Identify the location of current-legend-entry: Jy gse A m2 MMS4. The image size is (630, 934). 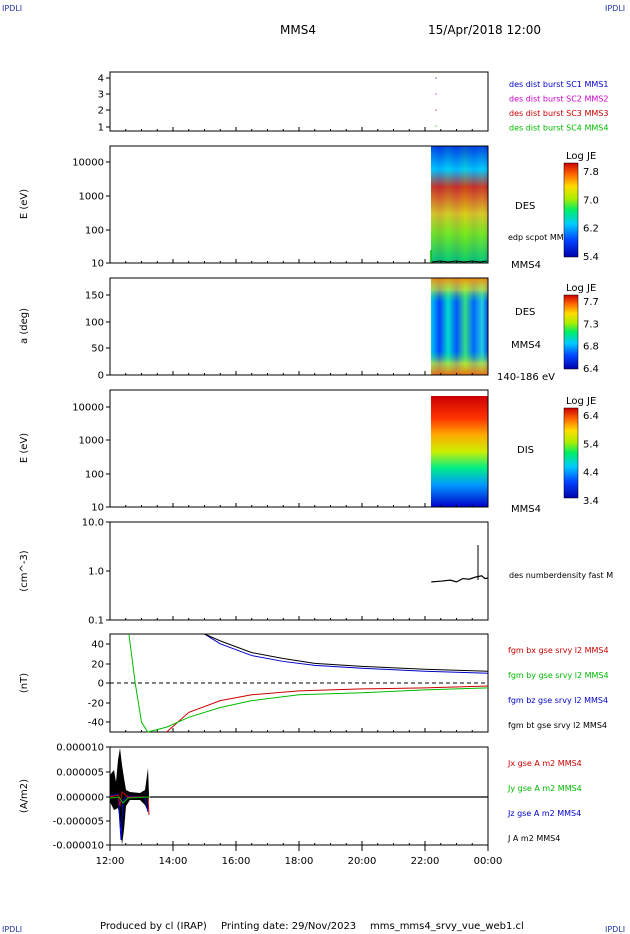
(544, 788).